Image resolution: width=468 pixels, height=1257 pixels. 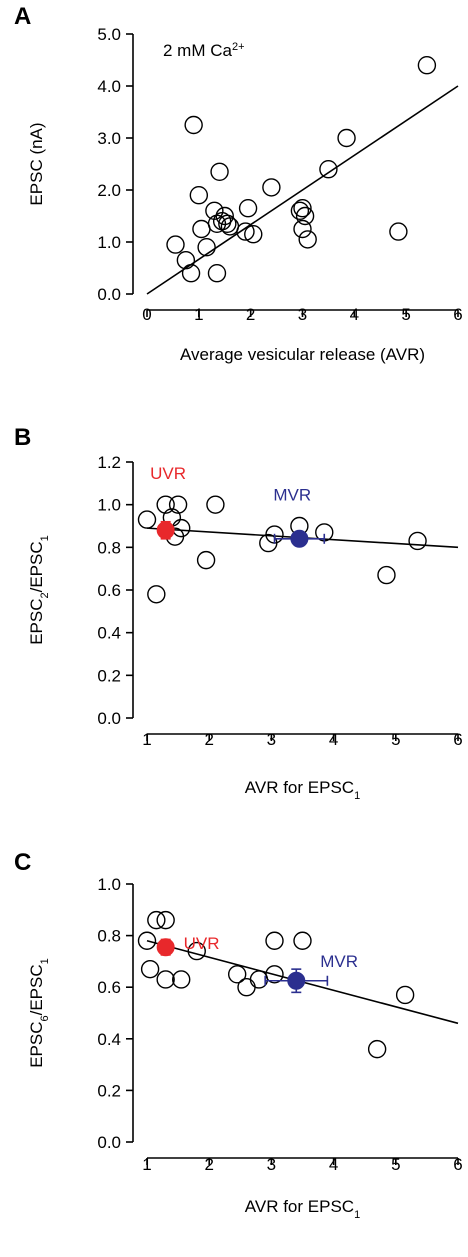 I want to click on y-axis-label-part: /EPSC, so click(x=36, y=566).